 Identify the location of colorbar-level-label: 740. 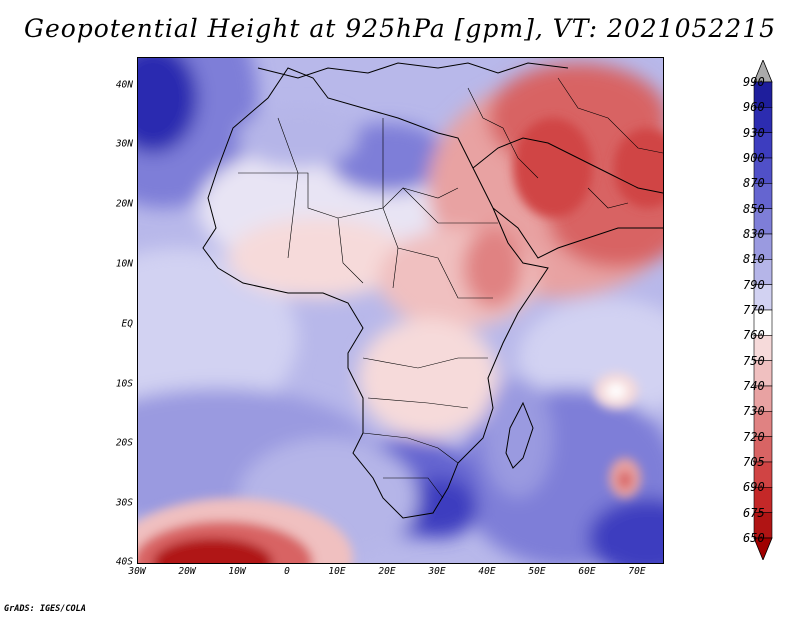
(754, 386).